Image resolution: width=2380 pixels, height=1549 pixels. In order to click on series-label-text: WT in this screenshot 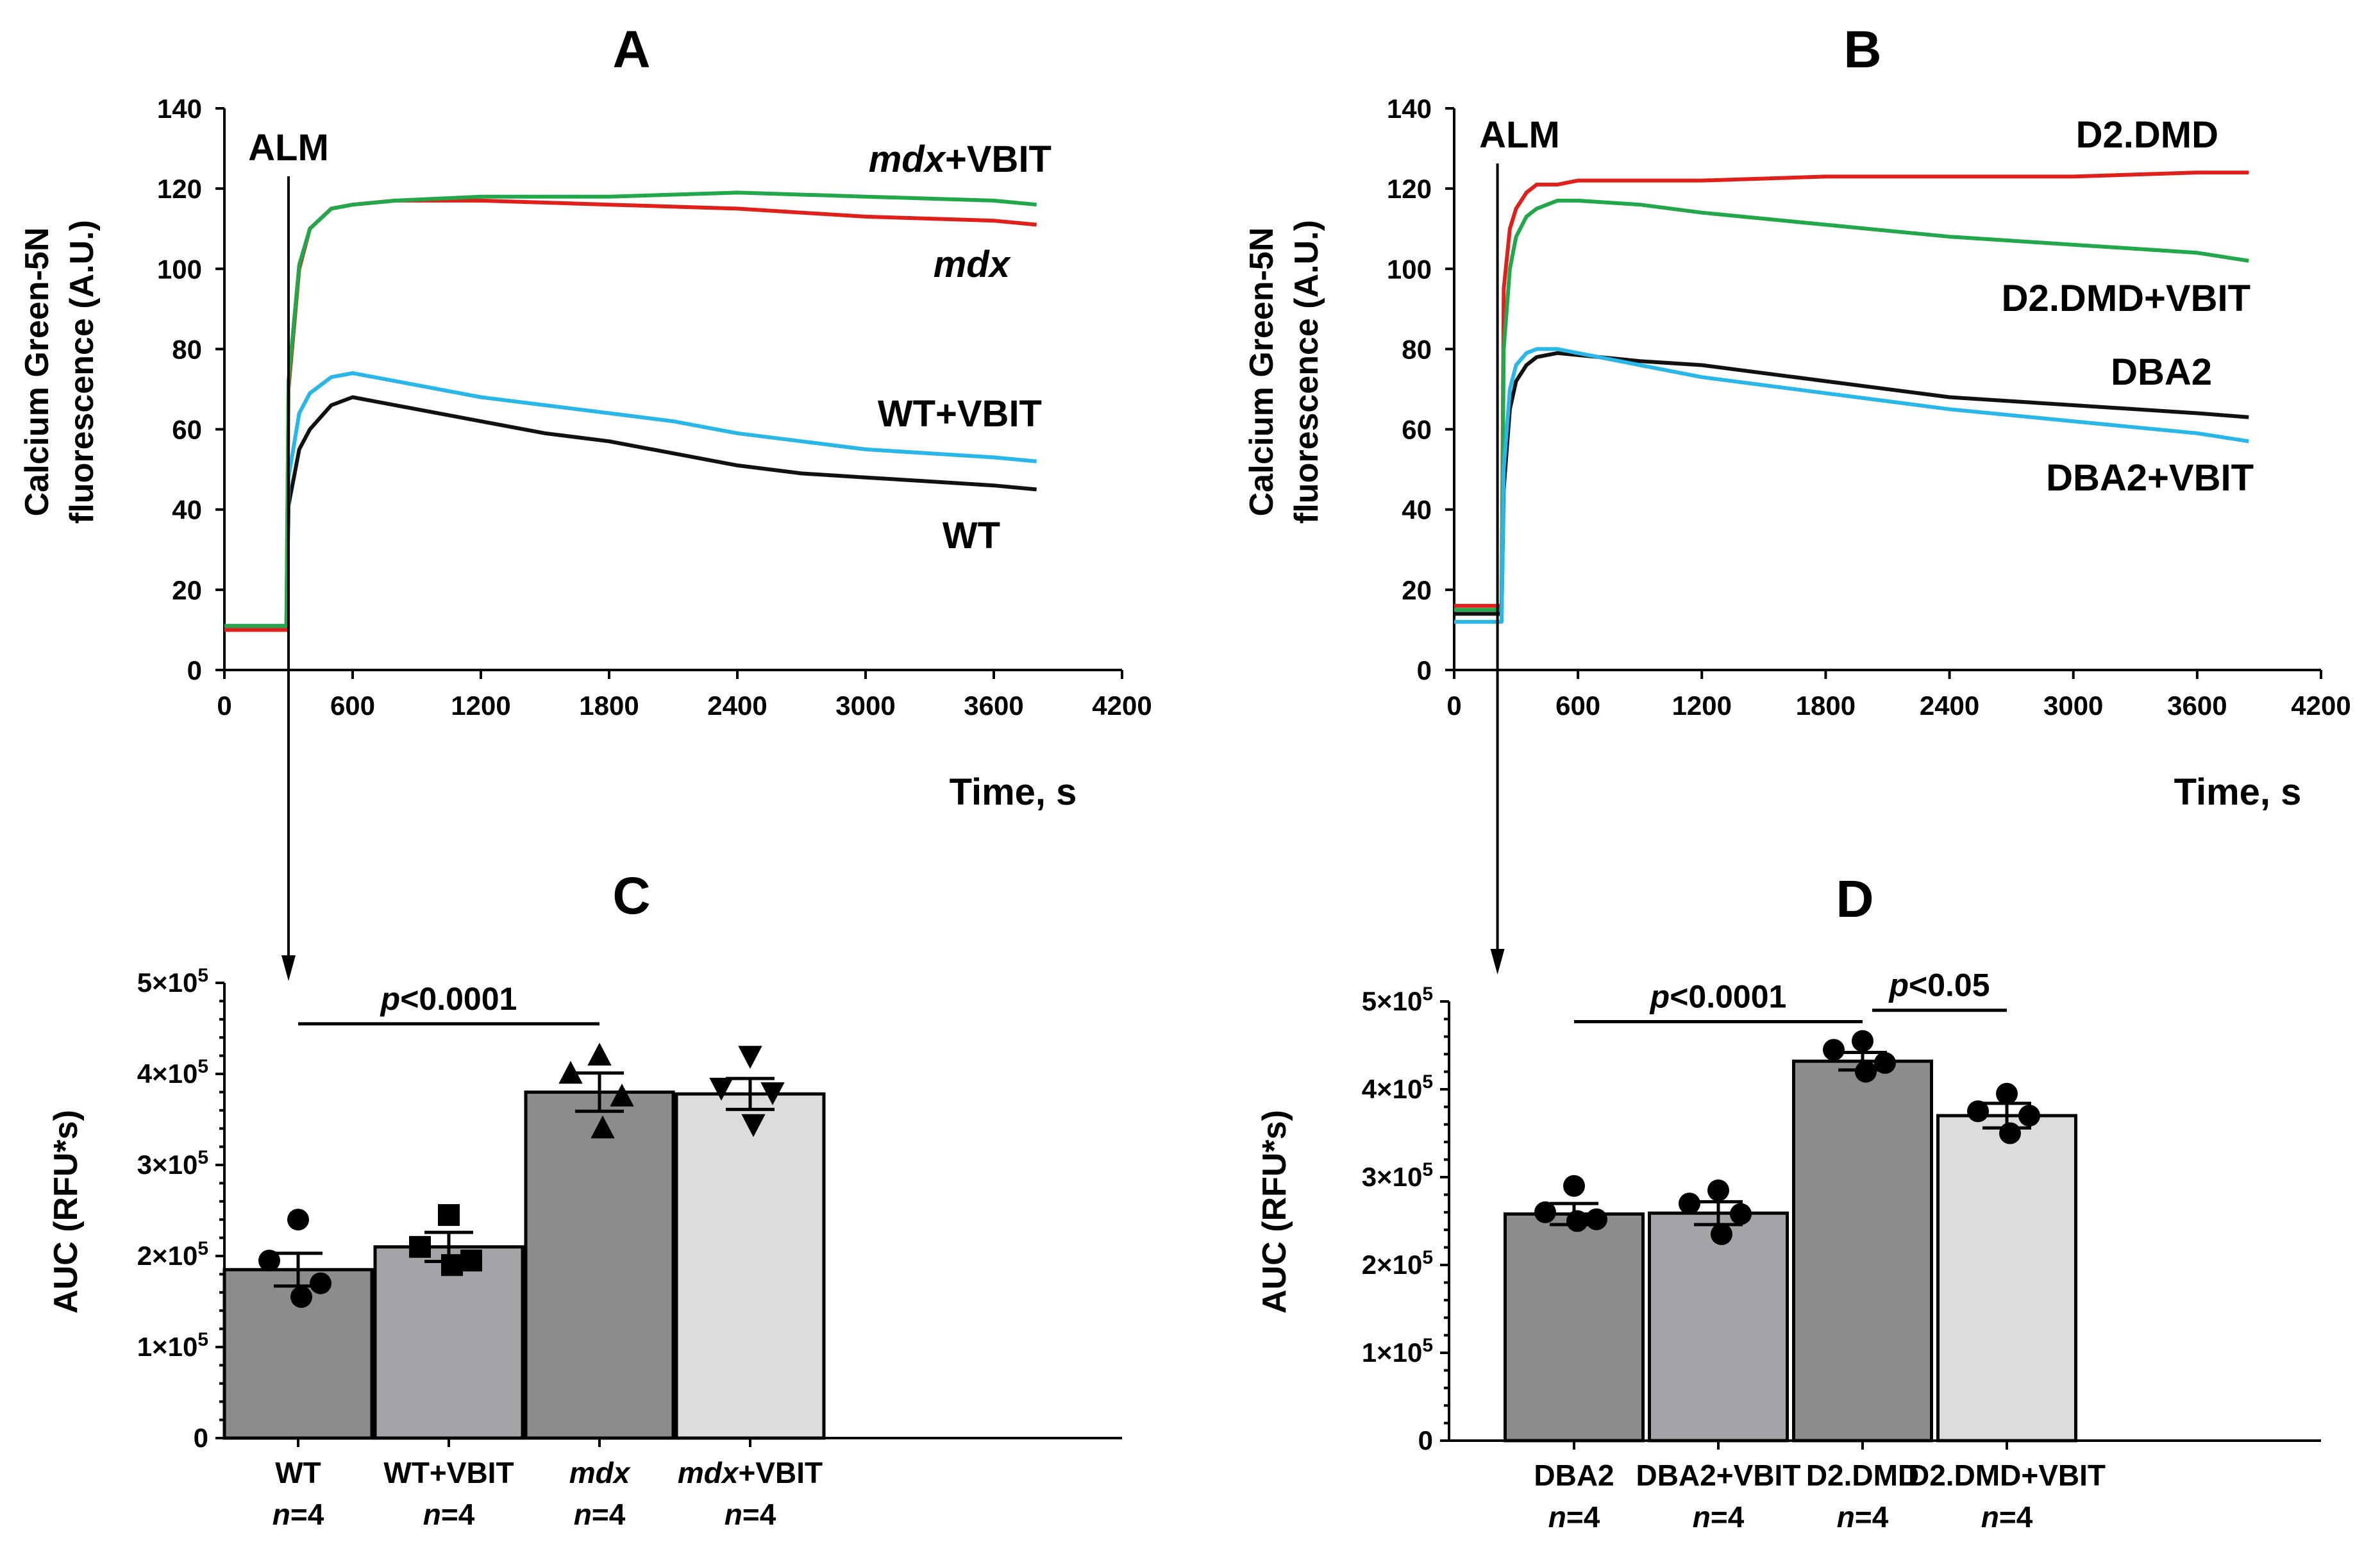, I will do `click(971, 536)`.